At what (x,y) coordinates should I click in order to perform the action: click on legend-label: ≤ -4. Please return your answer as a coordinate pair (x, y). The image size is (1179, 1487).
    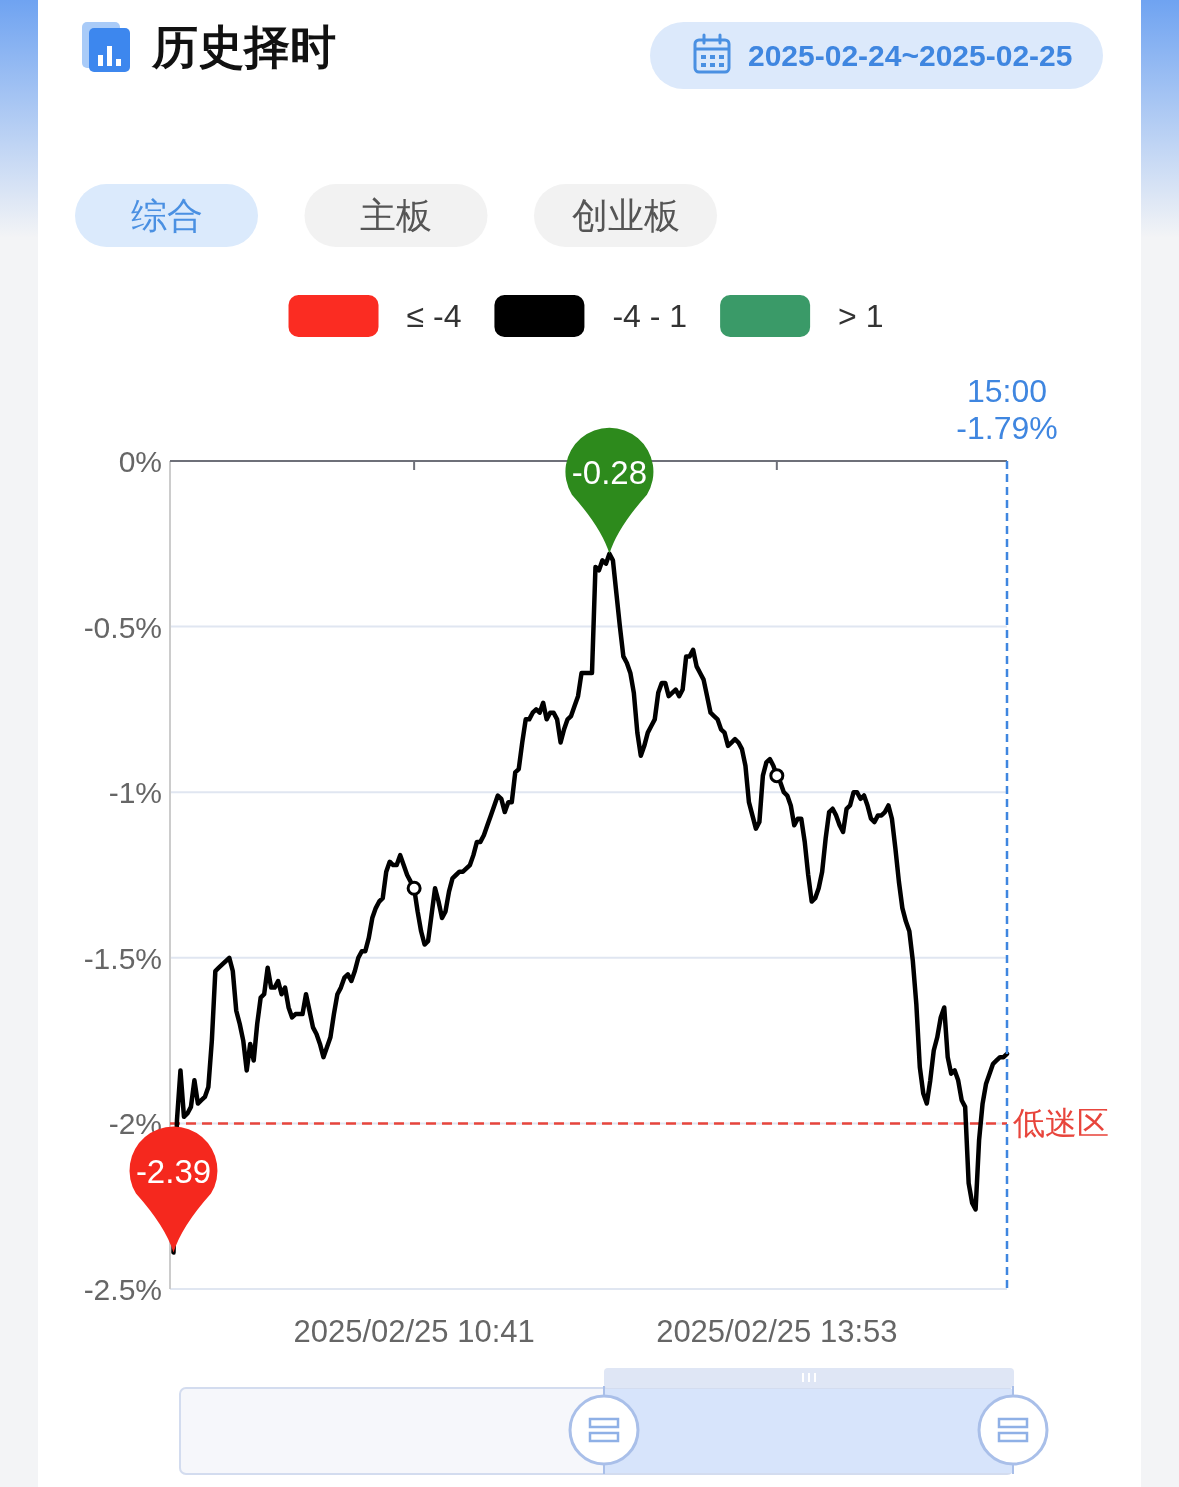
    Looking at the image, I should click on (434, 316).